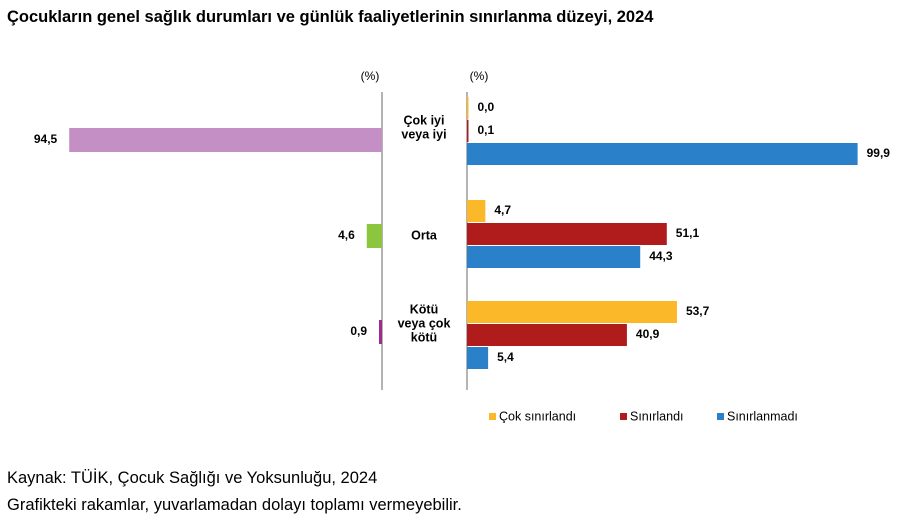  Describe the element at coordinates (486, 107) in the screenshot. I see `bar-value-1-1: 0,0` at that location.